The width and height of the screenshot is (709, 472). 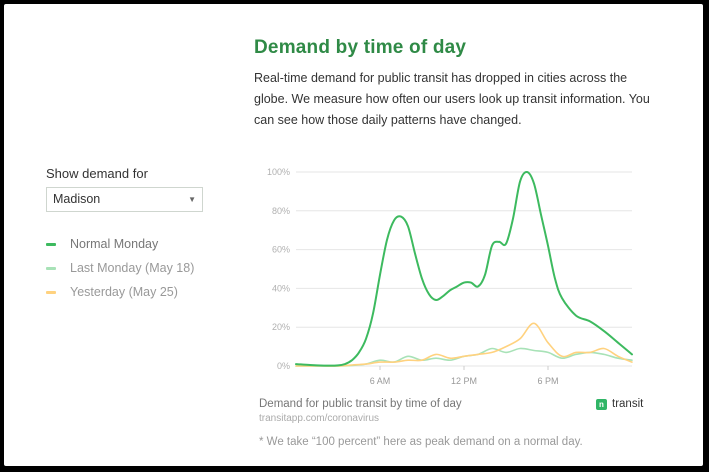 What do you see at coordinates (281, 288) in the screenshot?
I see `y-tick-label: 40%` at bounding box center [281, 288].